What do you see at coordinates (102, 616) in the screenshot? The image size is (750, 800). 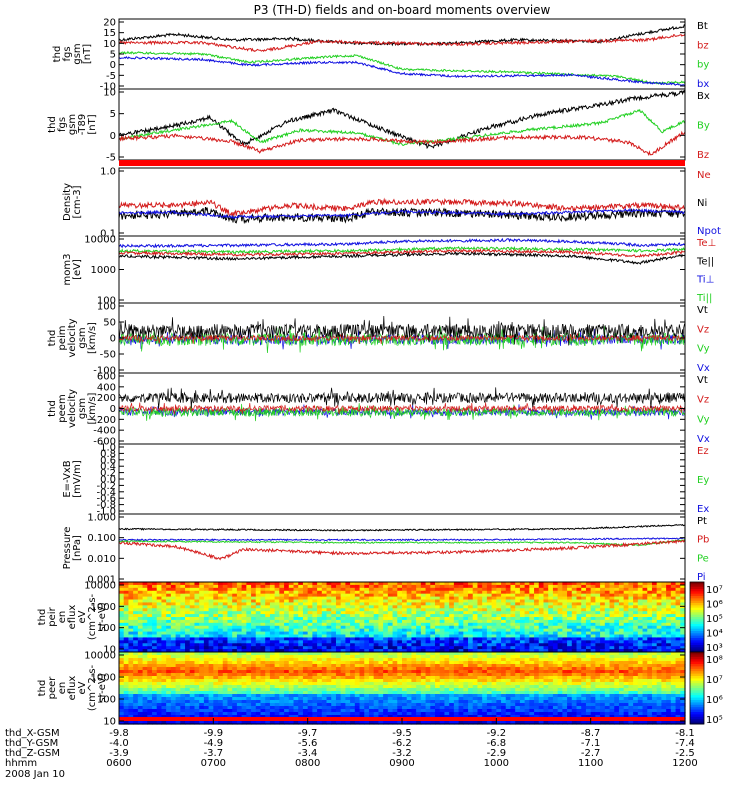 I see `y-axis-label: sr-eV)` at bounding box center [102, 616].